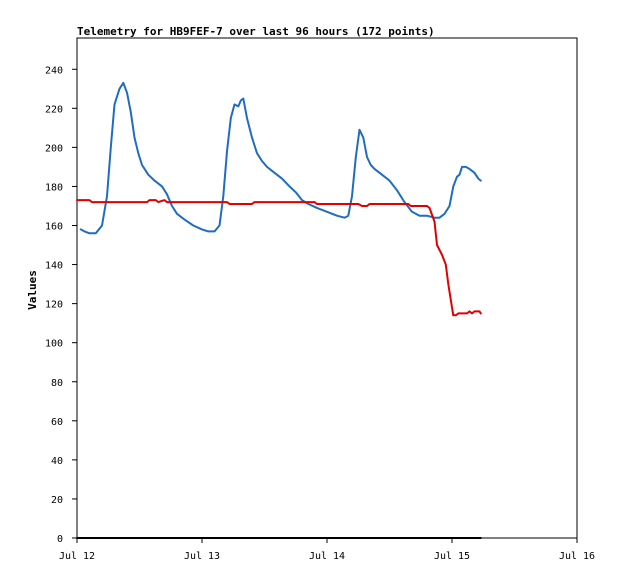 The height and width of the screenshot is (579, 618). Describe the element at coordinates (54, 70) in the screenshot. I see `y-tick-label: 240` at that location.